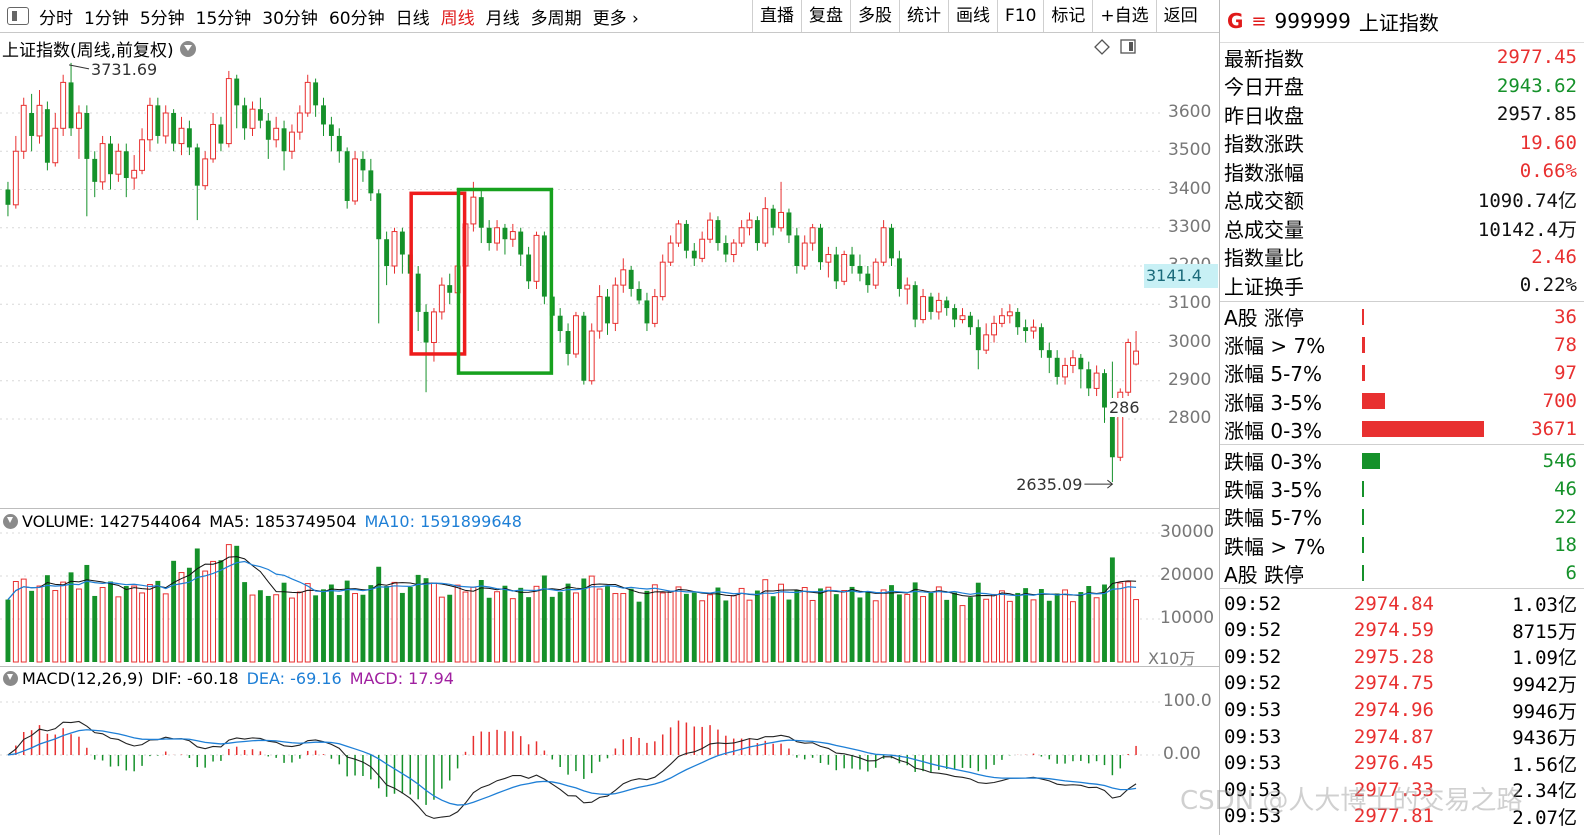  Describe the element at coordinates (223, 18) in the screenshot. I see `period-15min: 15分钟` at that location.